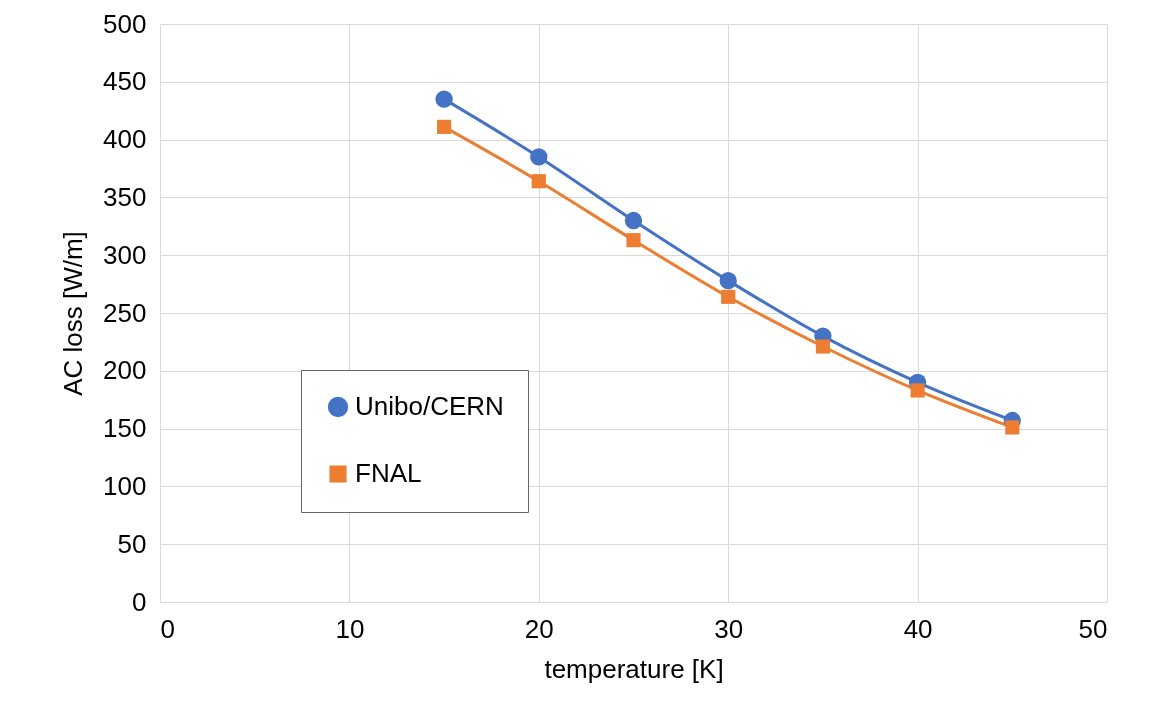  What do you see at coordinates (125, 196) in the screenshot?
I see `y-tick-label: 350` at bounding box center [125, 196].